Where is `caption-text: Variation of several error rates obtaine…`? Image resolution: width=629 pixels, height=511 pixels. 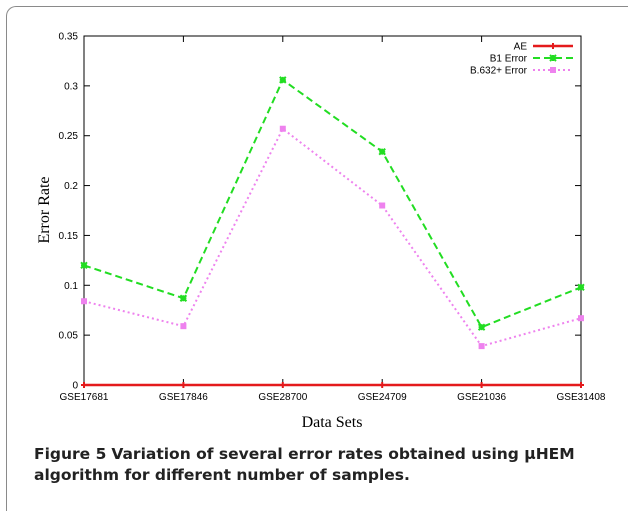 caption-text: Variation of several error rates obtaine… is located at coordinates (304, 464).